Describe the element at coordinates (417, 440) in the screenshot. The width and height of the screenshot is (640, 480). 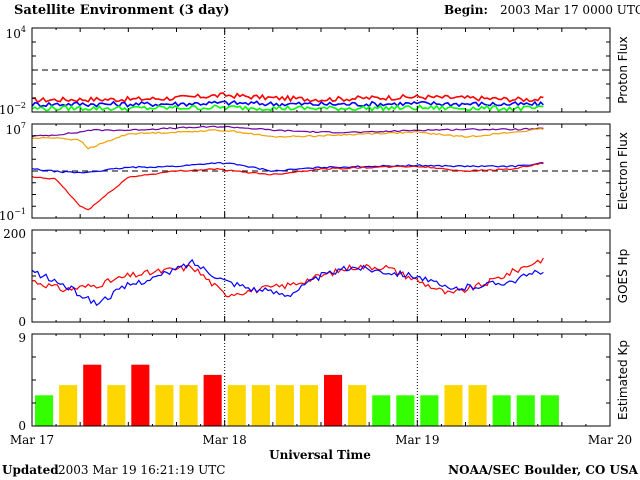
I see `x-tick-label: Mar 19` at that location.